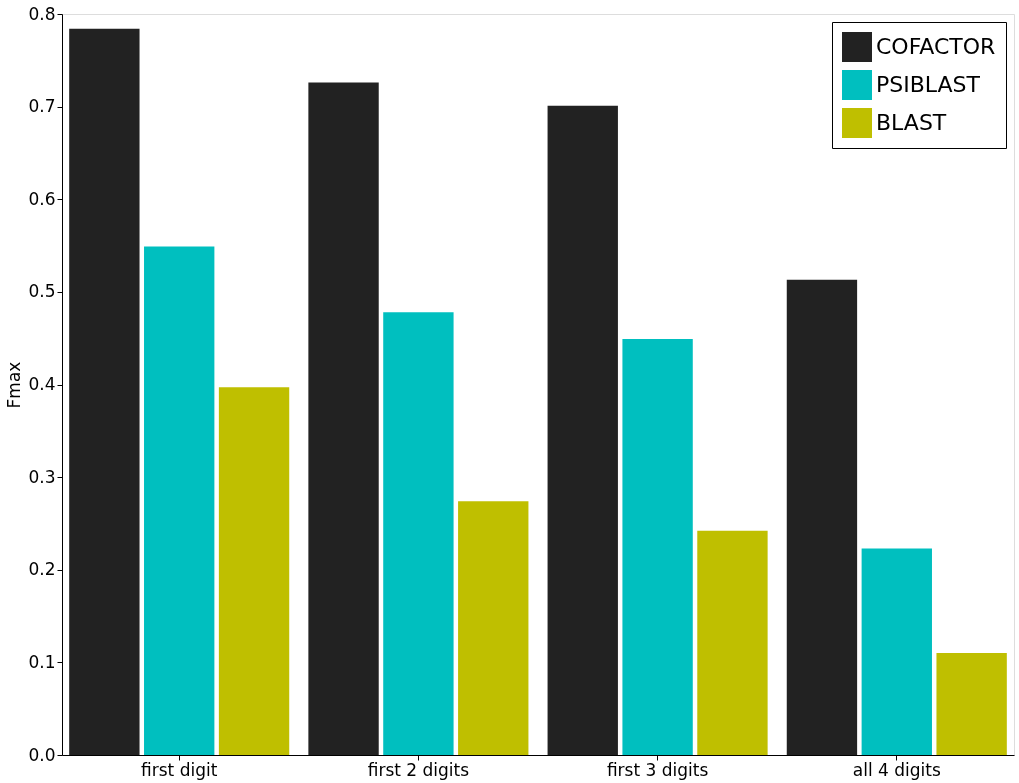 This screenshot has height=783, width=1019. Describe the element at coordinates (936, 46) in the screenshot. I see `legend-label: COFACTOR` at that location.